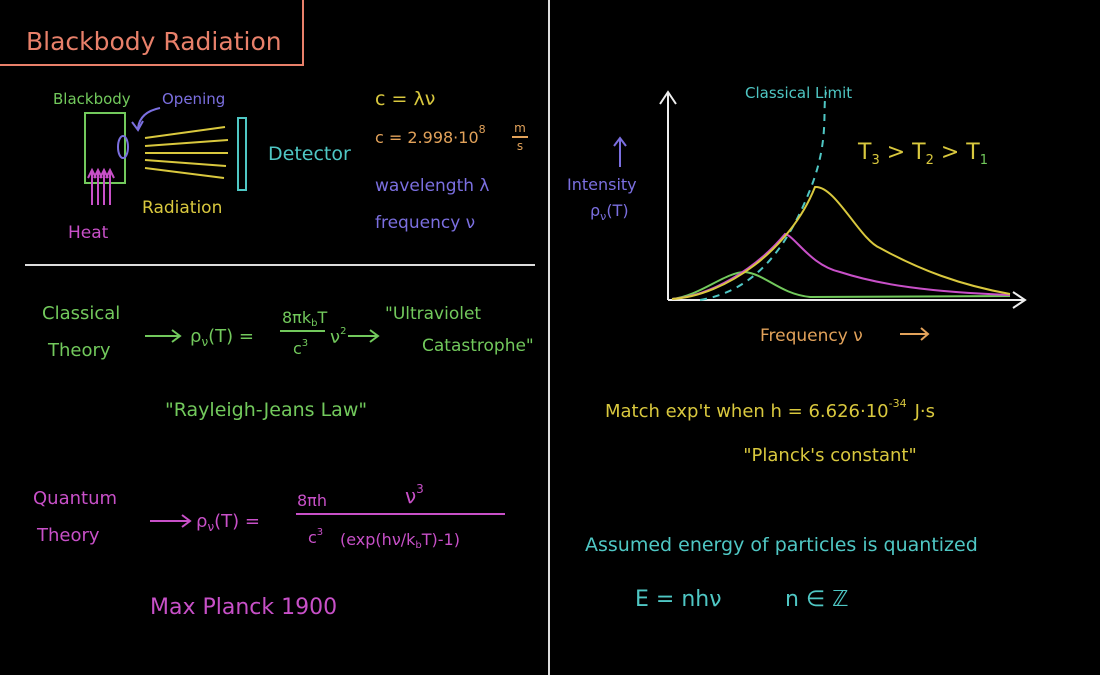  What do you see at coordinates (930, 160) in the screenshot?
I see `subscript: 2` at bounding box center [930, 160].